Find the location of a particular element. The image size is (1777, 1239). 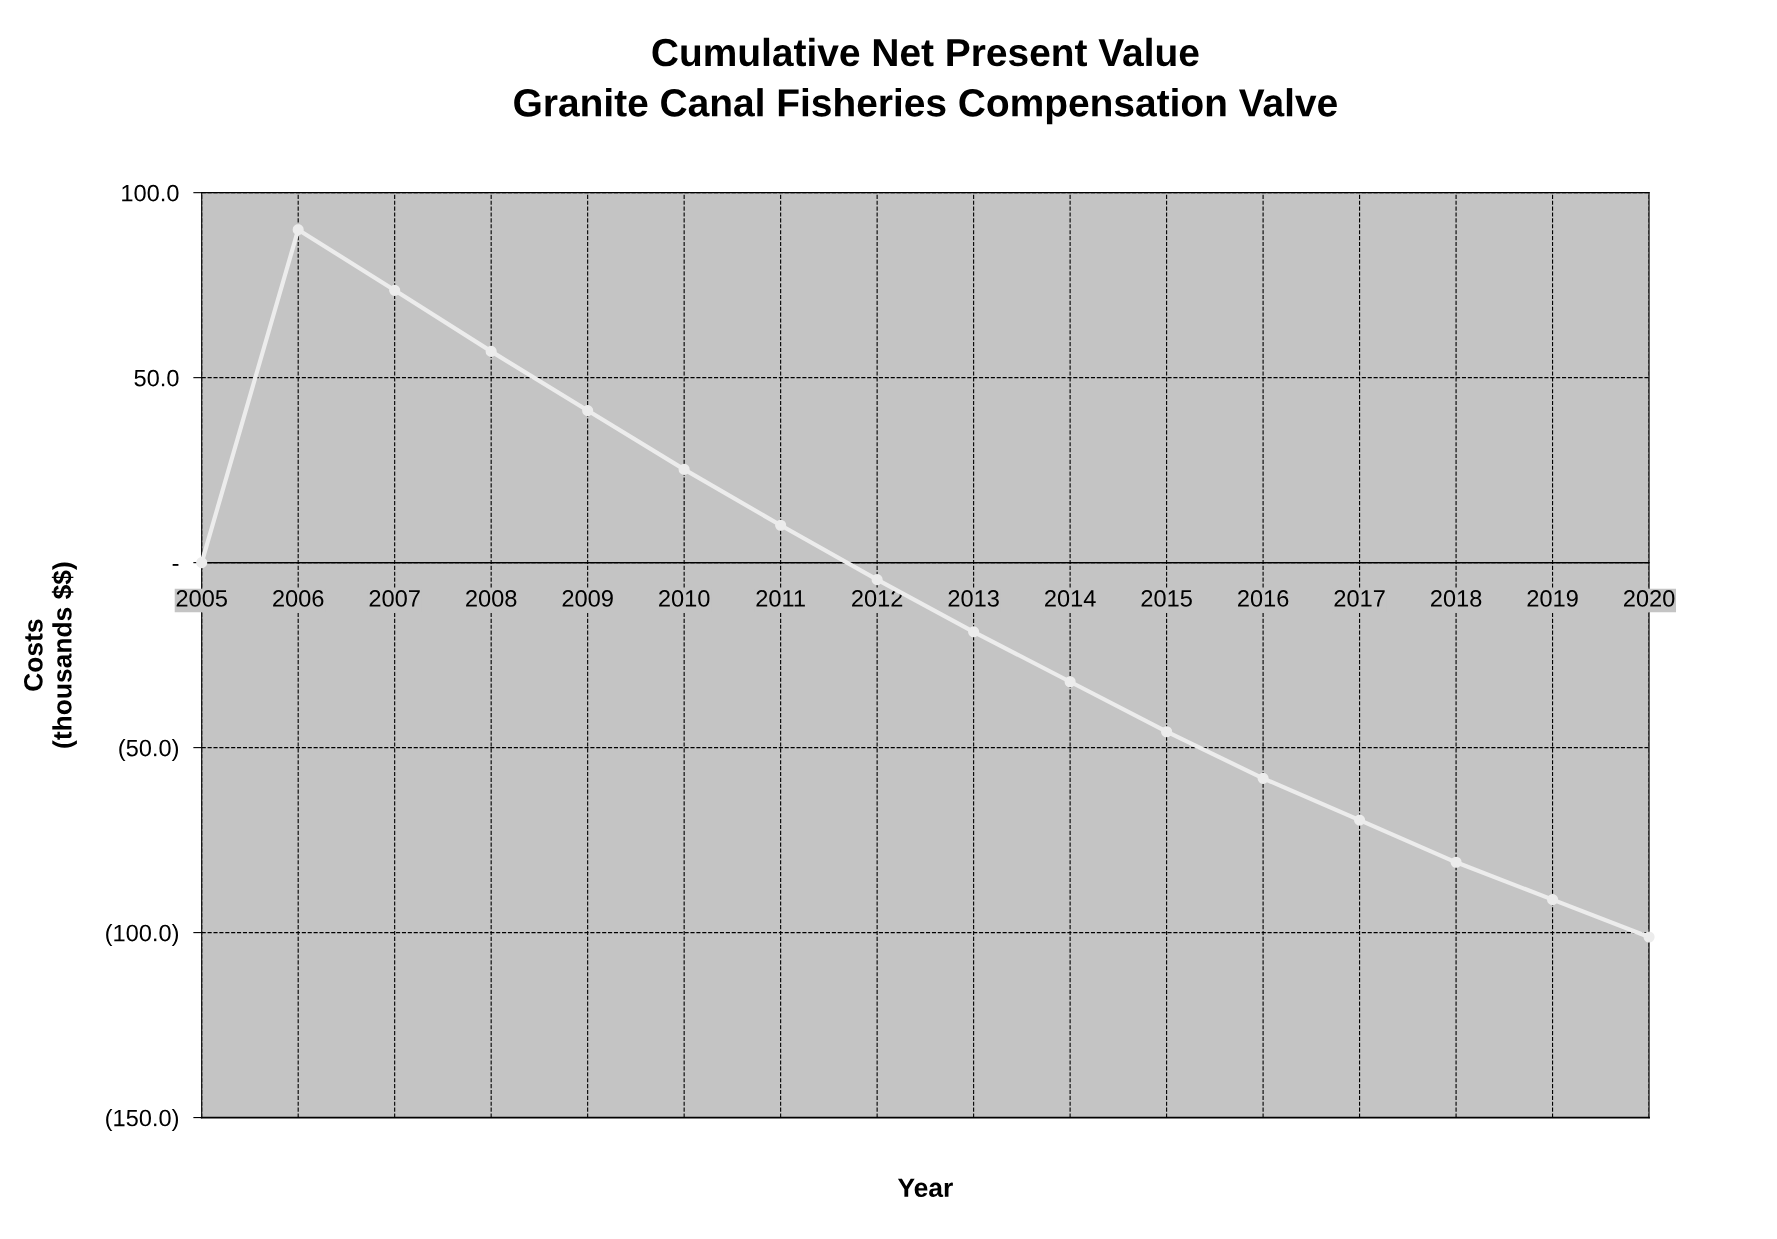

y-tick-label: 100.0 is located at coordinates (150, 193).